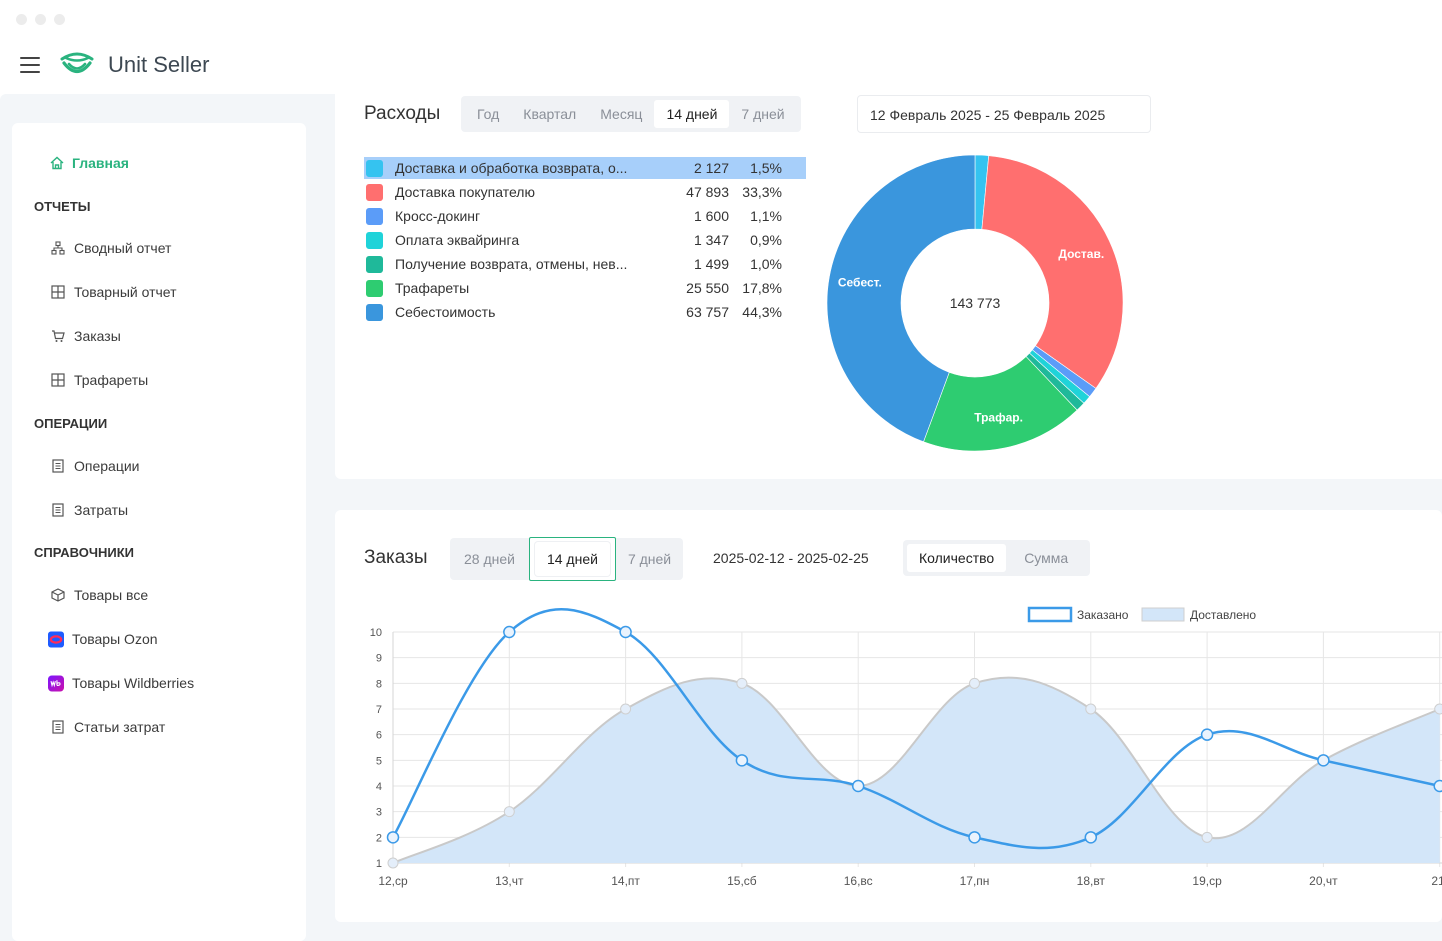 Image resolution: width=1442 pixels, height=941 pixels. I want to click on expenses-donut-chart: Достав. Трафар. Себест. 143 773, so click(975, 303).